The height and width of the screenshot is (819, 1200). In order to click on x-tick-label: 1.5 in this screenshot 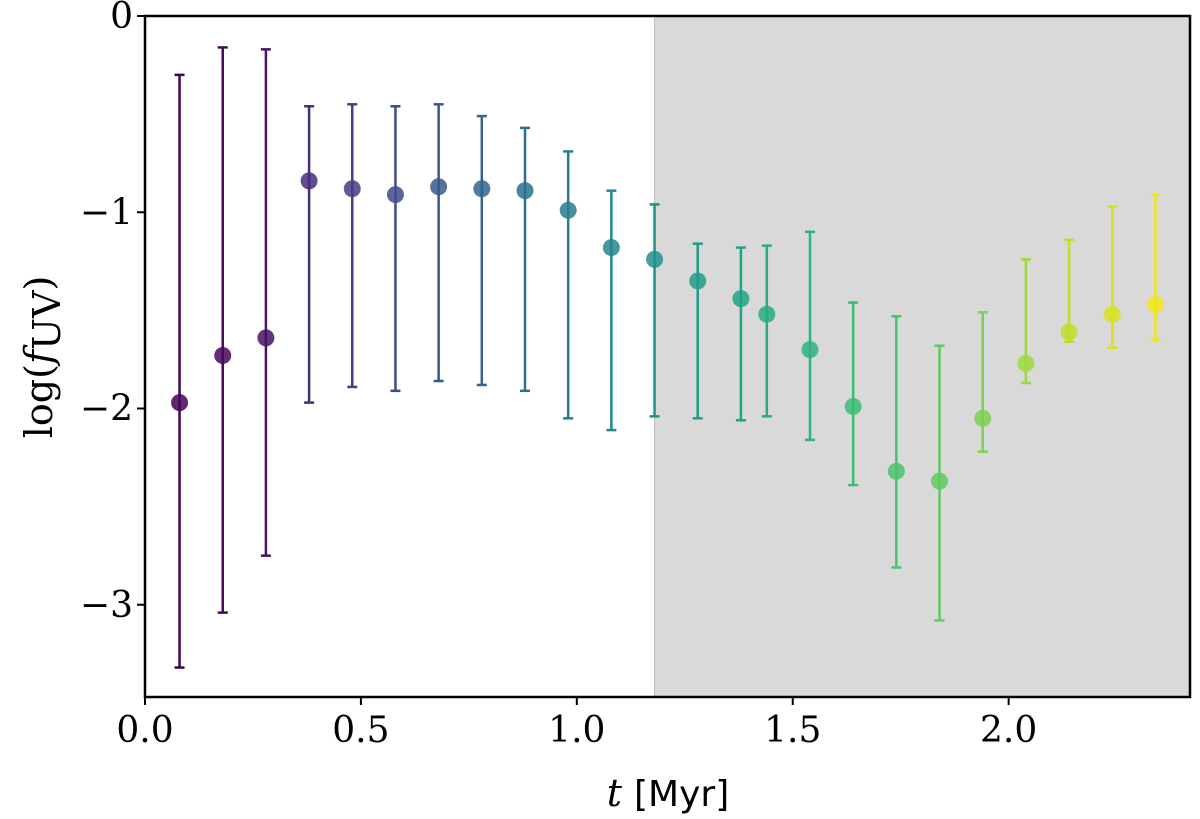, I will do `click(792, 730)`.